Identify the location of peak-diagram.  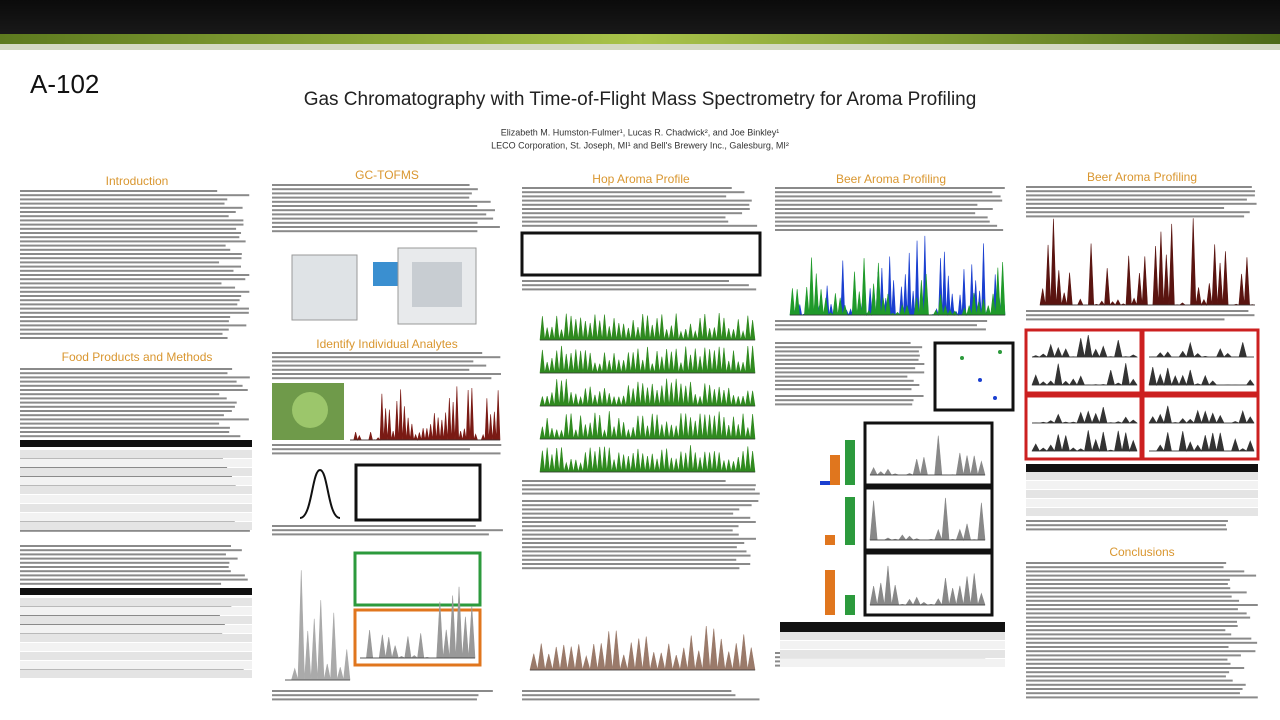
(320, 493).